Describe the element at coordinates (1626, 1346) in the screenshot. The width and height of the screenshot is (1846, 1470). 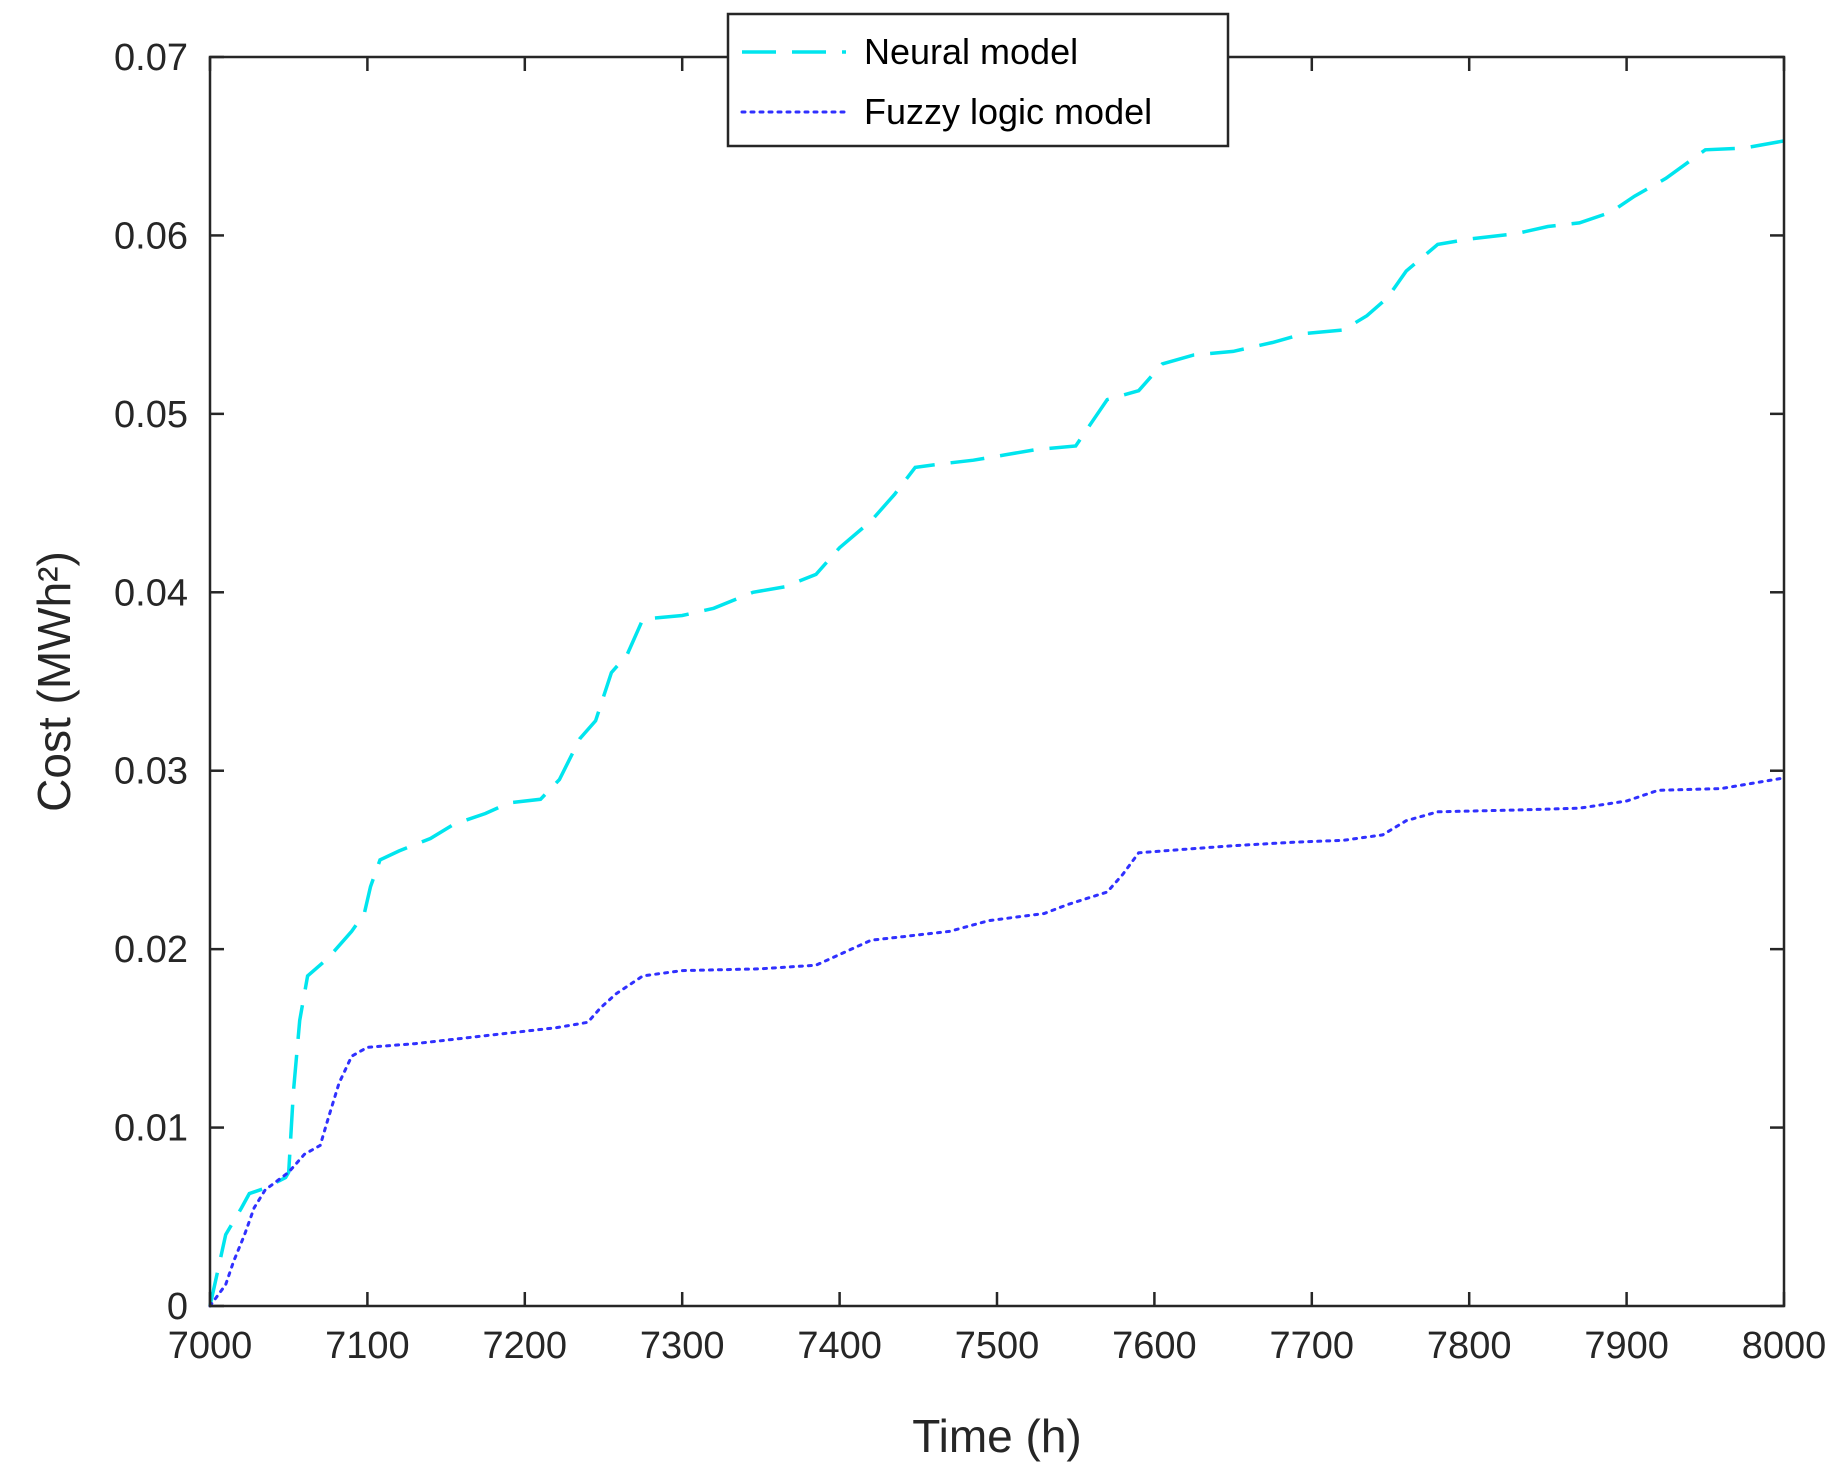
I see `x-tick-label: 7900` at that location.